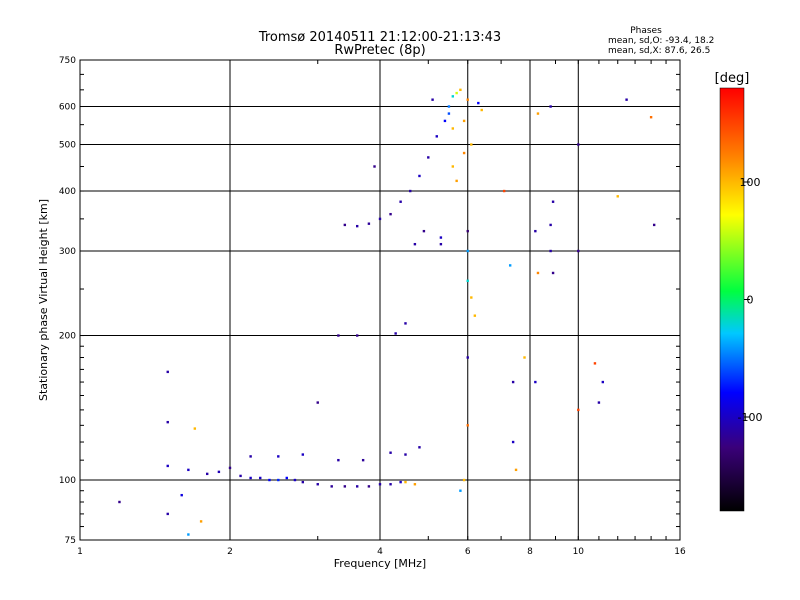 This screenshot has width=800, height=600. Describe the element at coordinates (380, 563) in the screenshot. I see `x-axis-label: Frequency [MHz]` at that location.